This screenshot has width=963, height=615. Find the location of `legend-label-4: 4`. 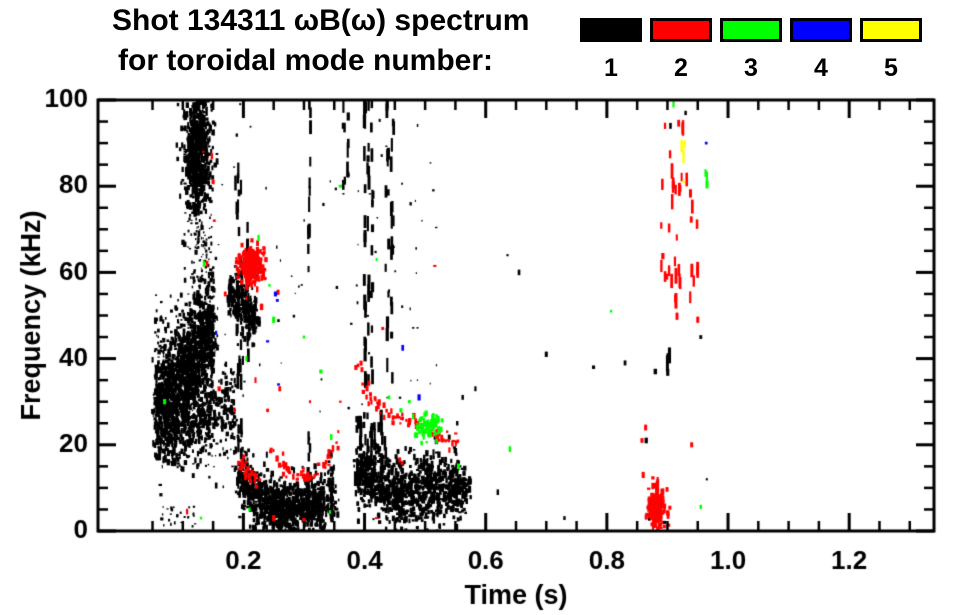

legend-label-4: 4 is located at coordinates (821, 68).